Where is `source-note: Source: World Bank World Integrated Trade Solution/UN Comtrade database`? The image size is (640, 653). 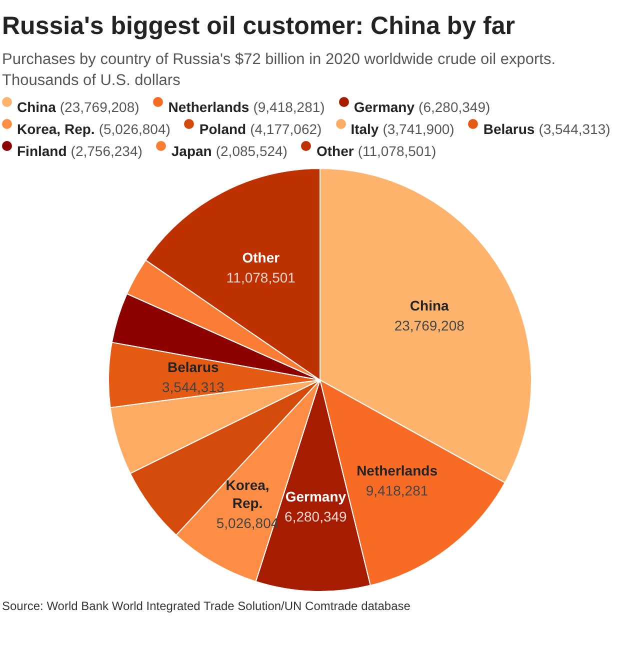 source-note: Source: World Bank World Integrated Trade Solution/UN Comtrade database is located at coordinates (206, 605).